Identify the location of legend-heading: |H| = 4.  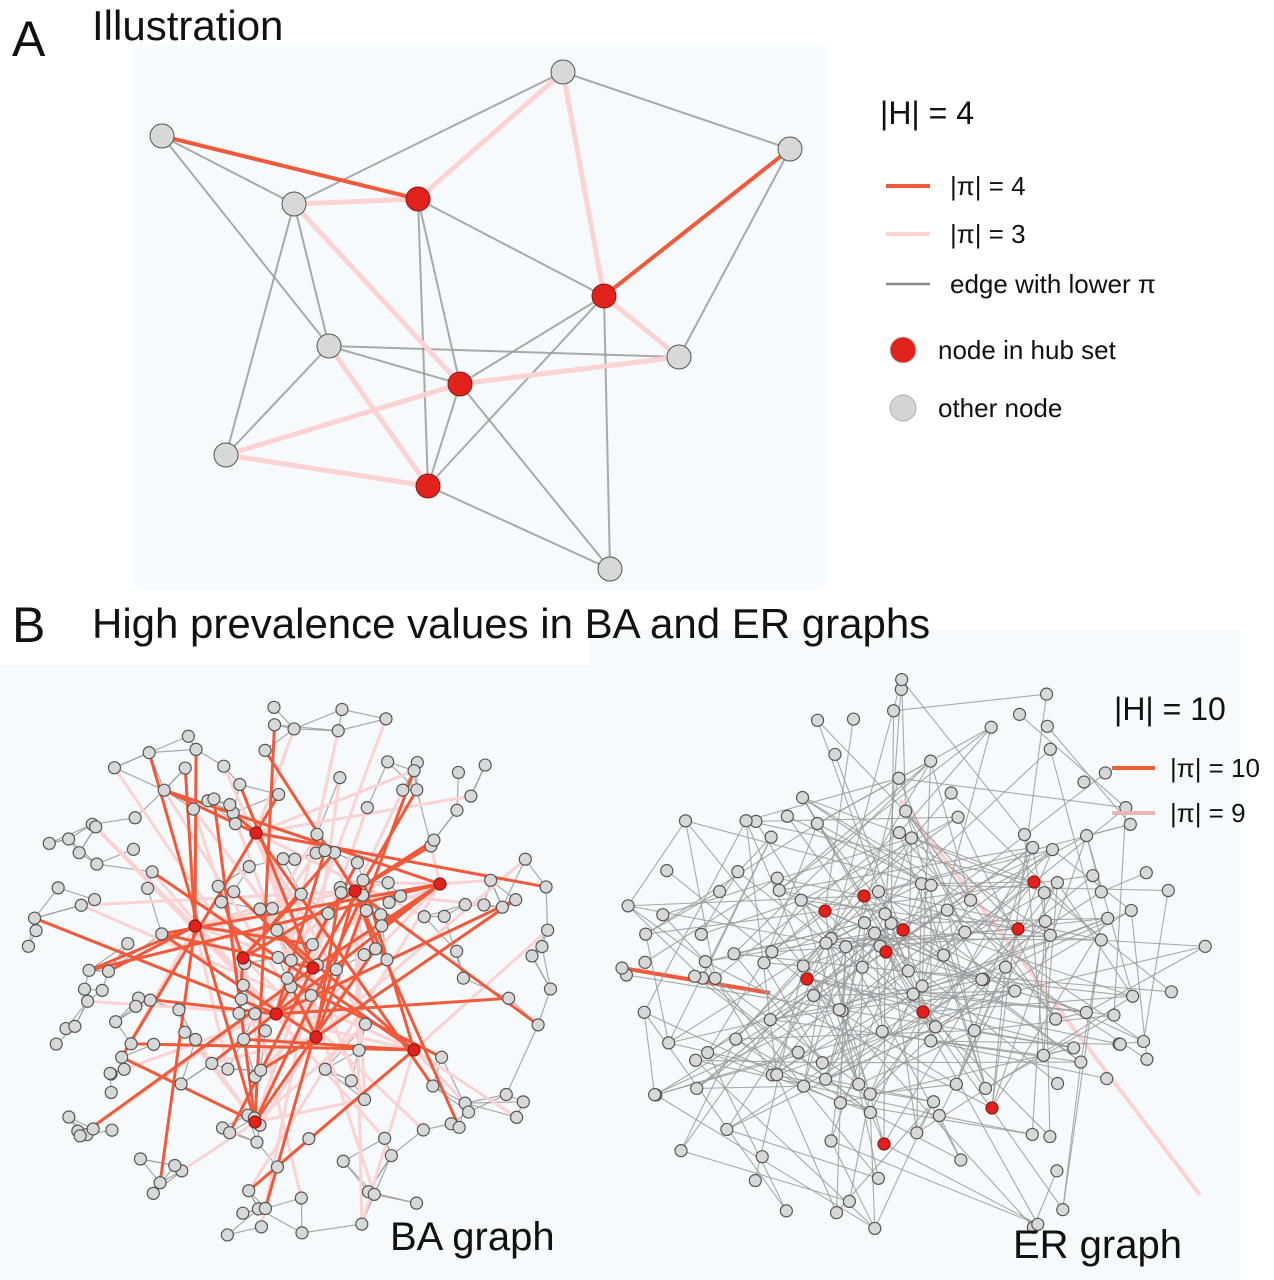
(927, 113).